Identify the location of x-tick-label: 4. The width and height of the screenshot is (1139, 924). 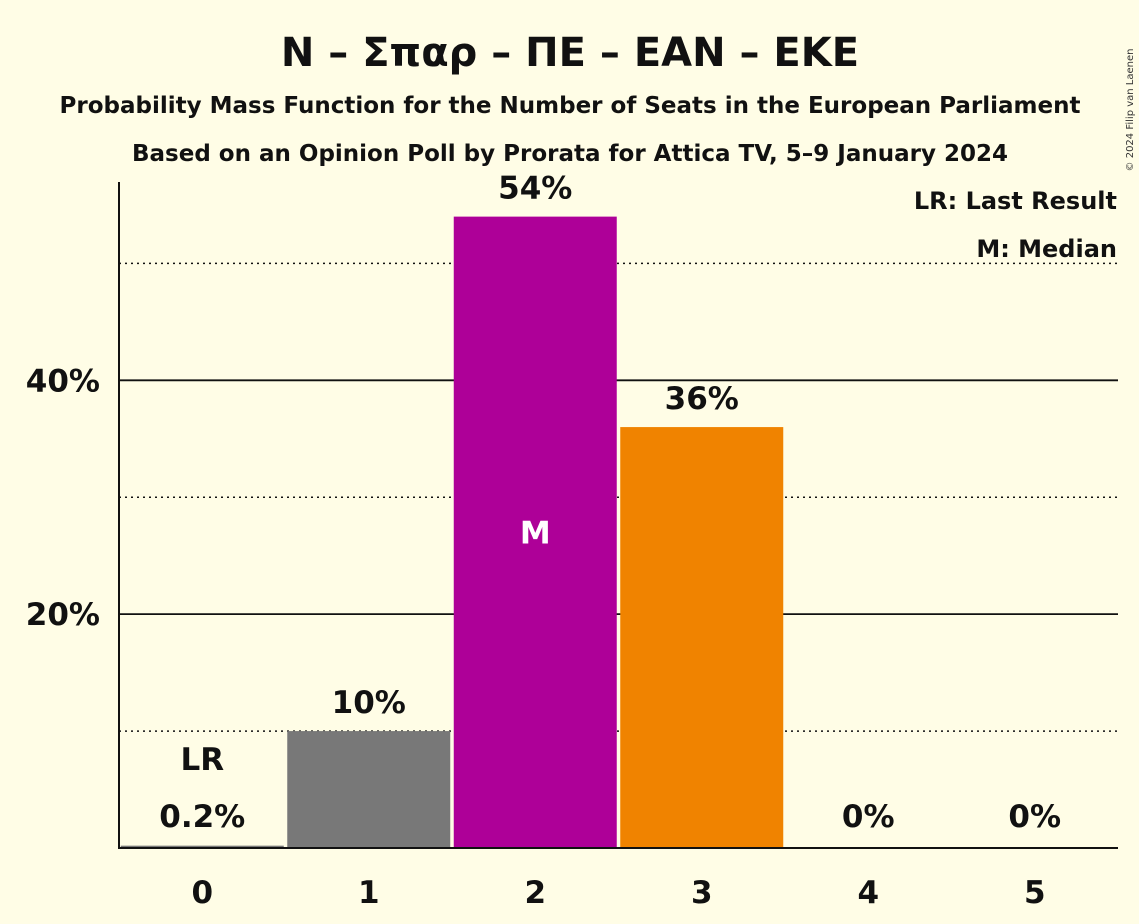
(868, 893).